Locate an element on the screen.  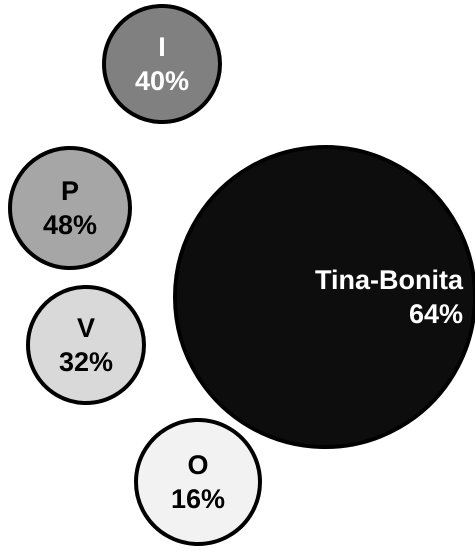
data-label: 48% is located at coordinates (70, 225).